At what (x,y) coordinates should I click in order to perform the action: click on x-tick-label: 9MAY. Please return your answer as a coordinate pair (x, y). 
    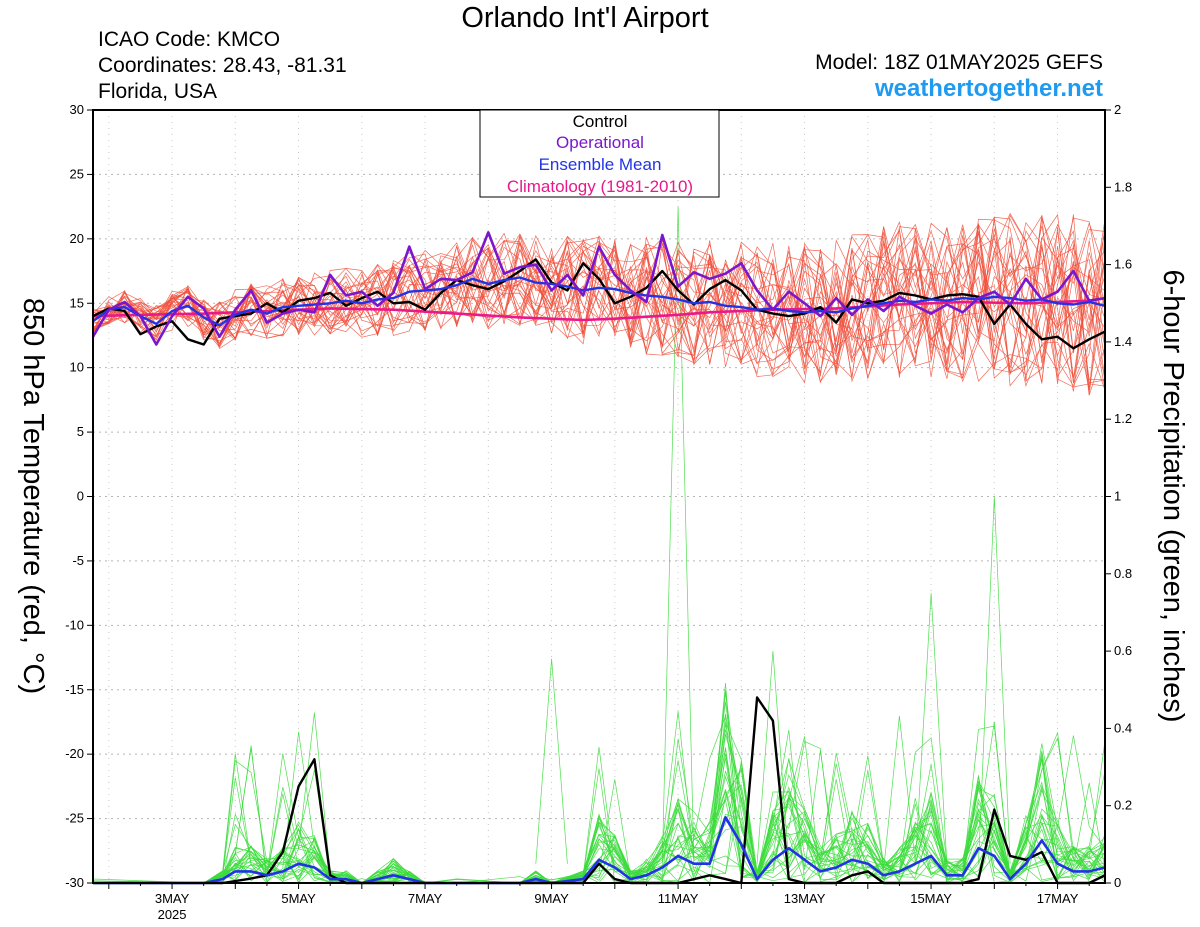
    Looking at the image, I should click on (551, 898).